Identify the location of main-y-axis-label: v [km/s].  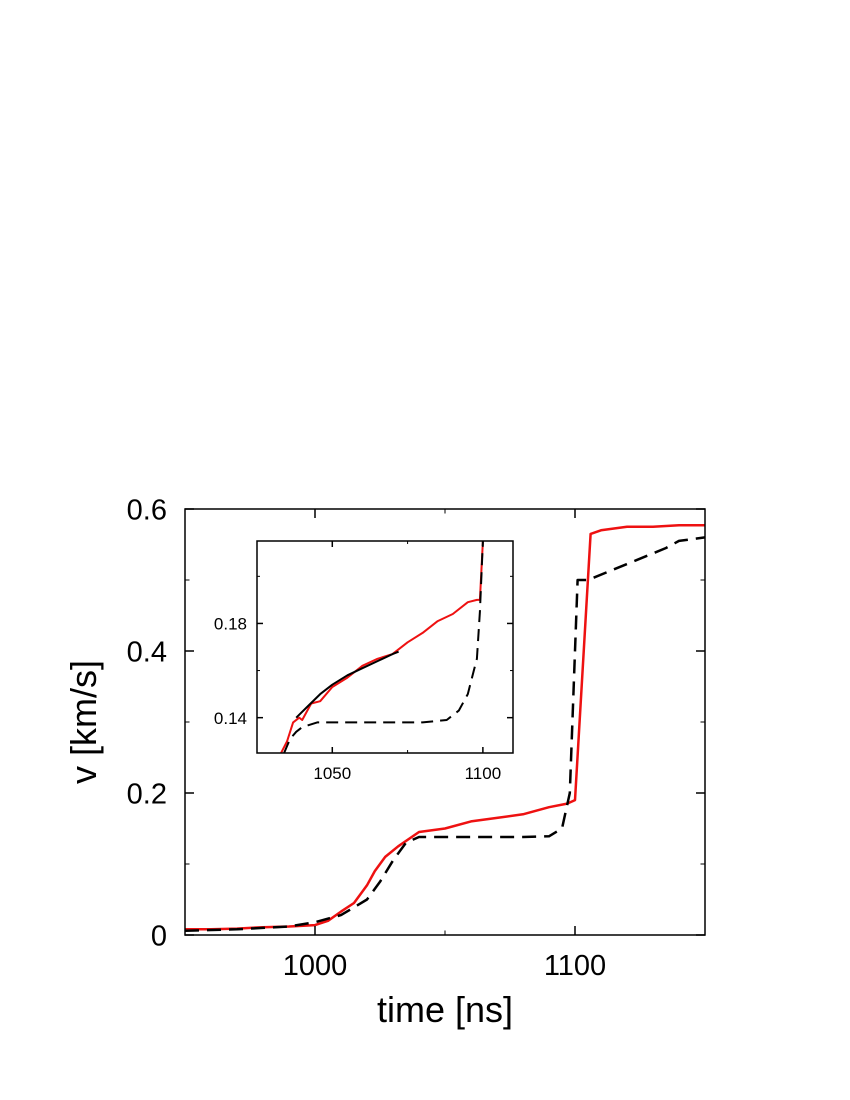
(83, 722).